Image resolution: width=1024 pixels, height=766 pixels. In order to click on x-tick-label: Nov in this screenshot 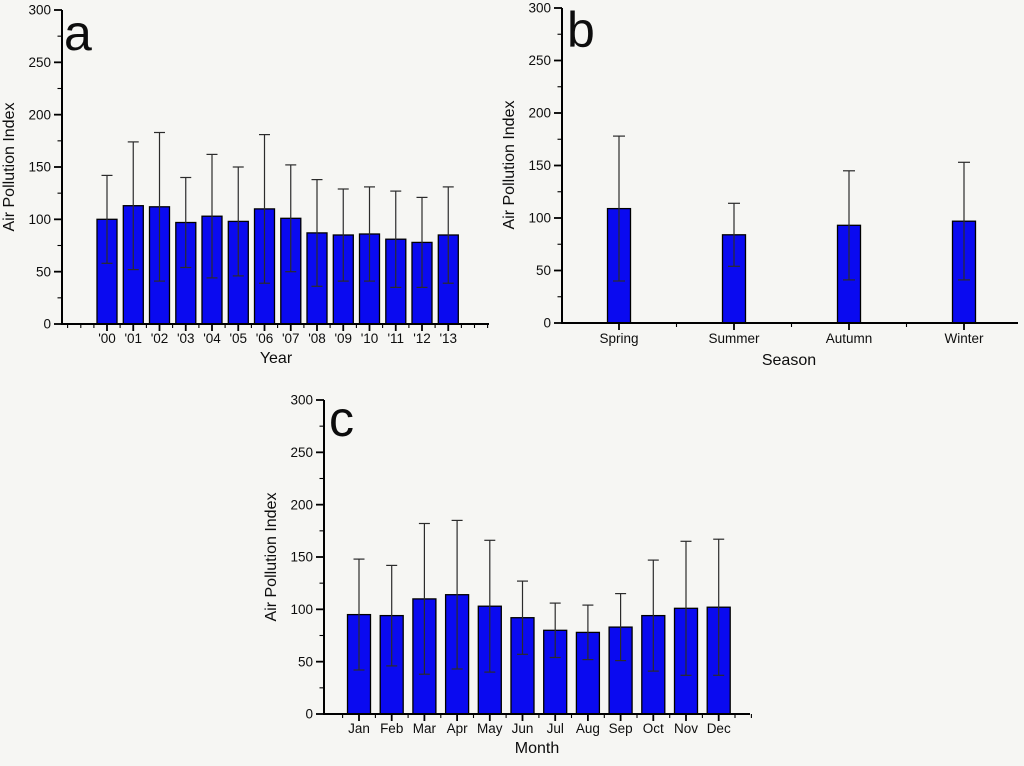, I will do `click(686, 728)`.